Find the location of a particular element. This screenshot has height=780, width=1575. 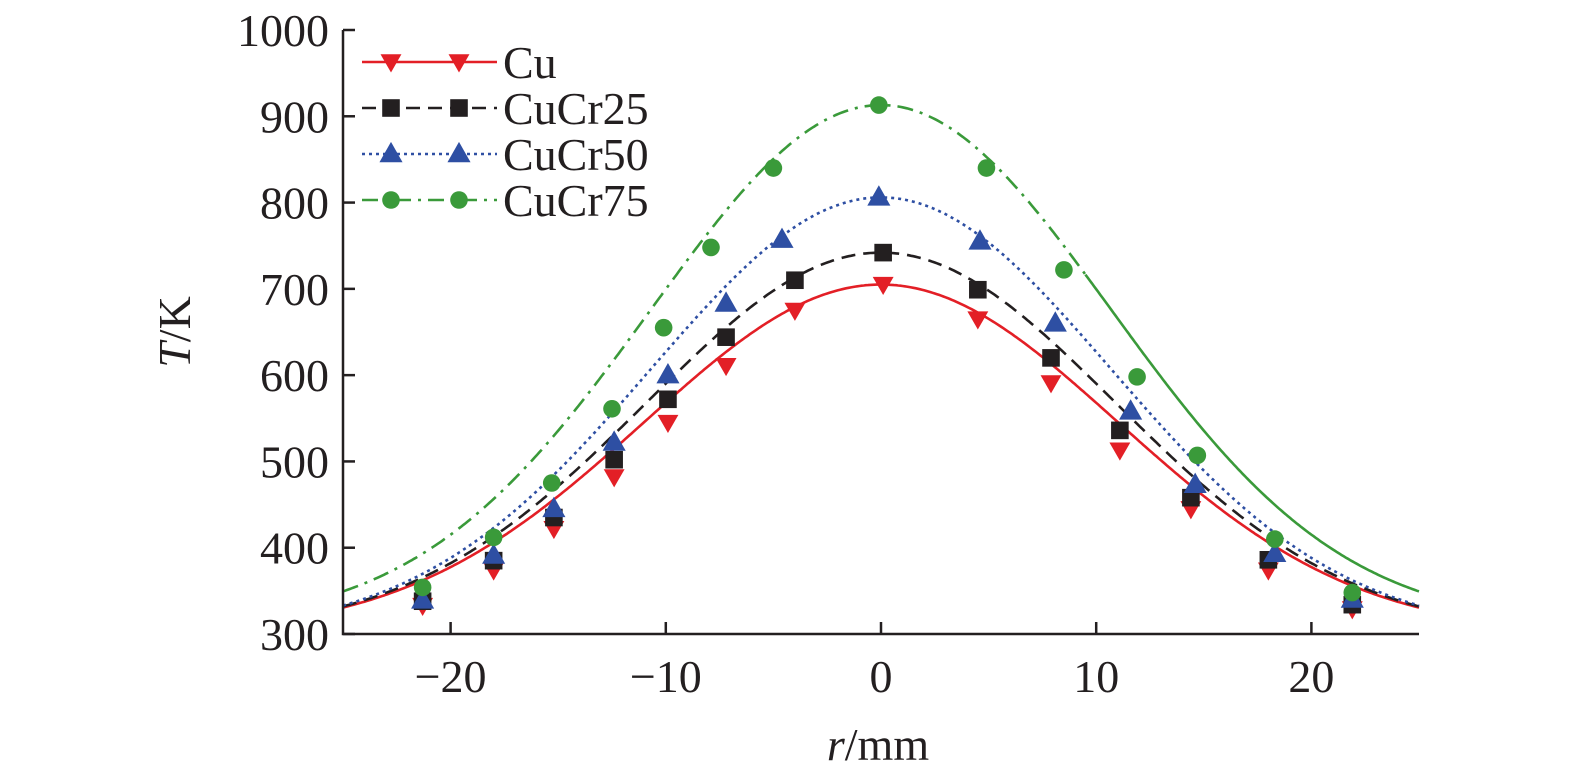

x-tick-label: 20 is located at coordinates (1311, 676).